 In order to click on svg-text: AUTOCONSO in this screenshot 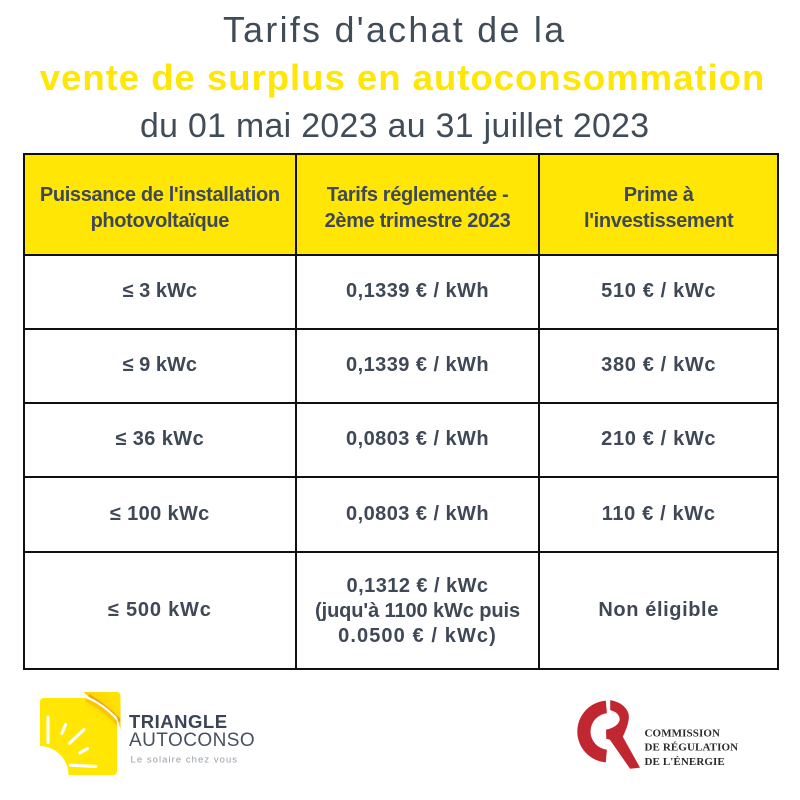, I will do `click(192, 740)`.